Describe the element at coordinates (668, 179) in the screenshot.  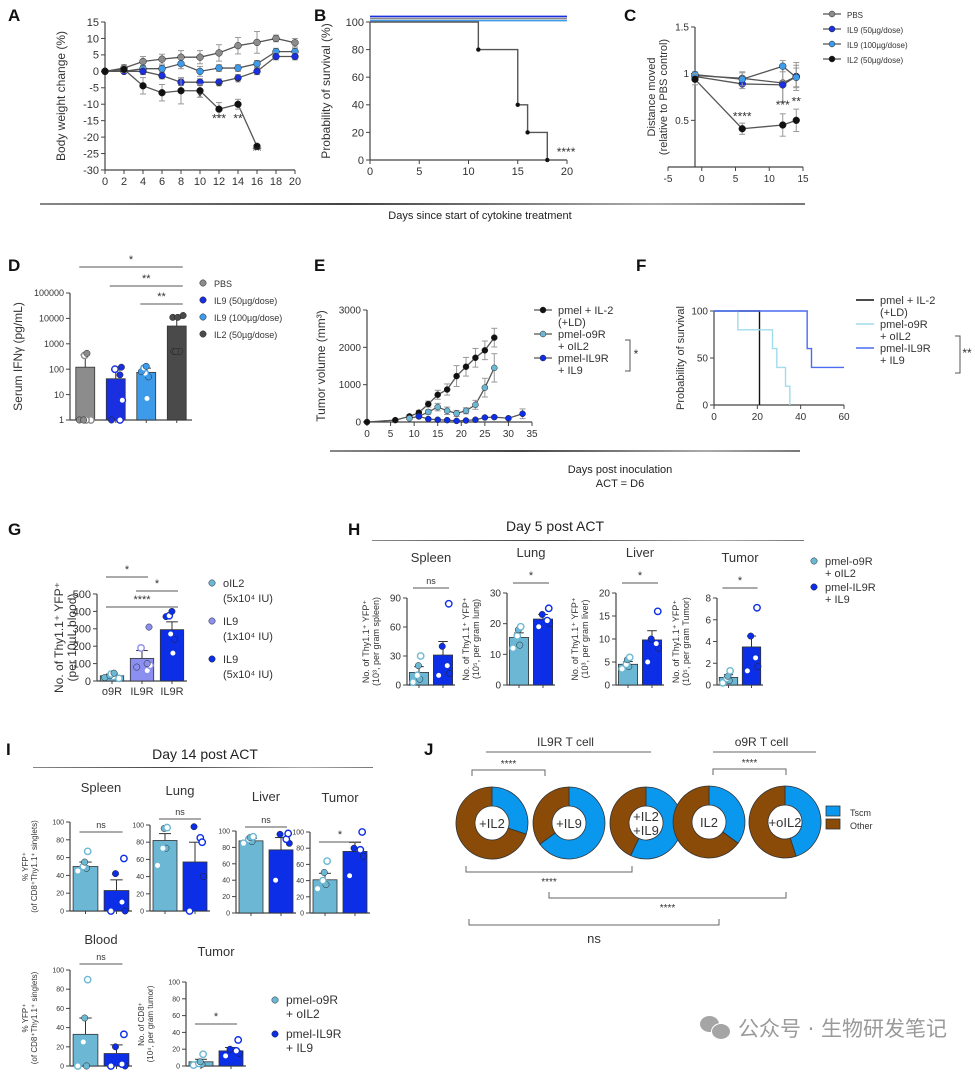
I see `chart-C-xtick-label: -5` at that location.